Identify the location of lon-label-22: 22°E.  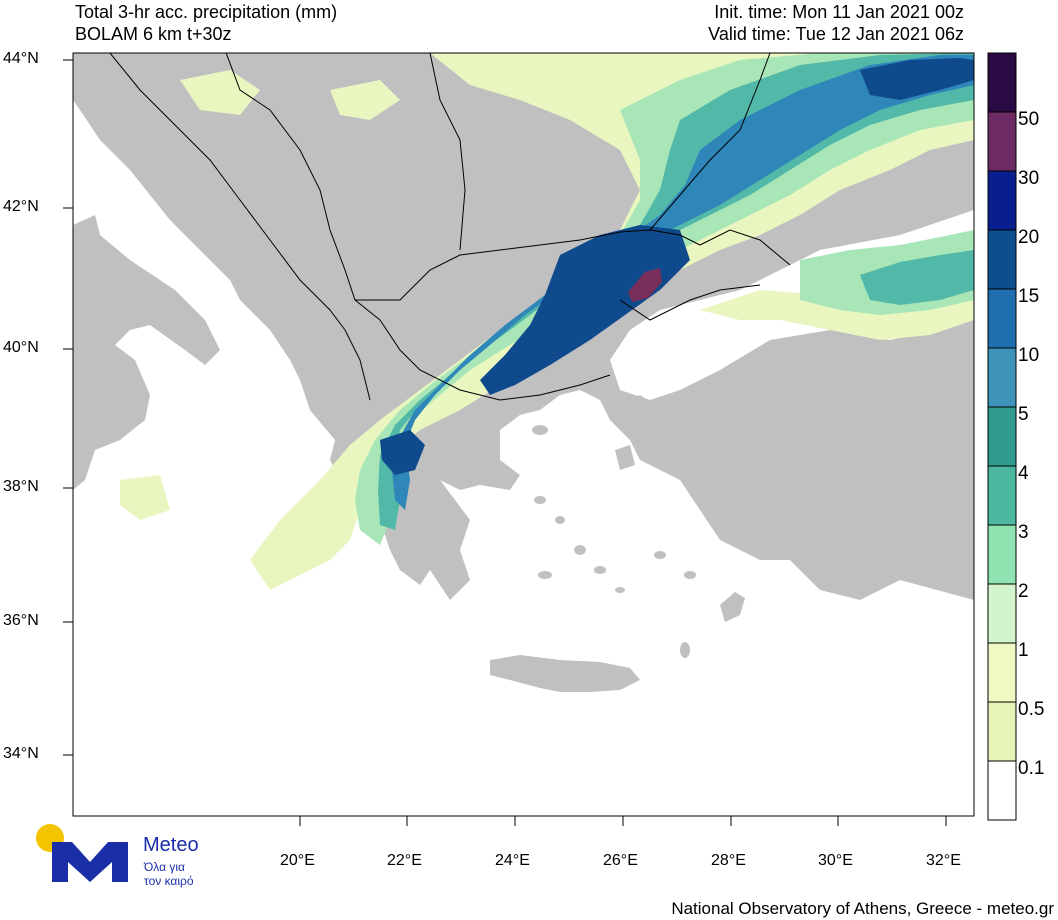
(404, 860).